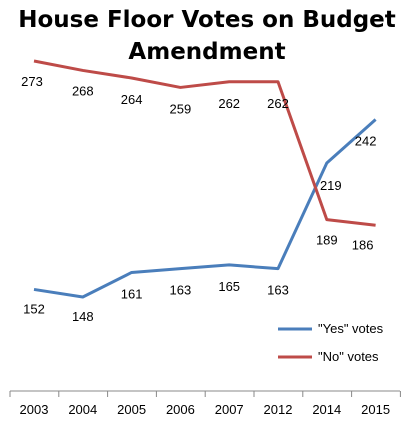 The image size is (414, 421). What do you see at coordinates (278, 103) in the screenshot?
I see `data-label-no-2012: 262` at bounding box center [278, 103].